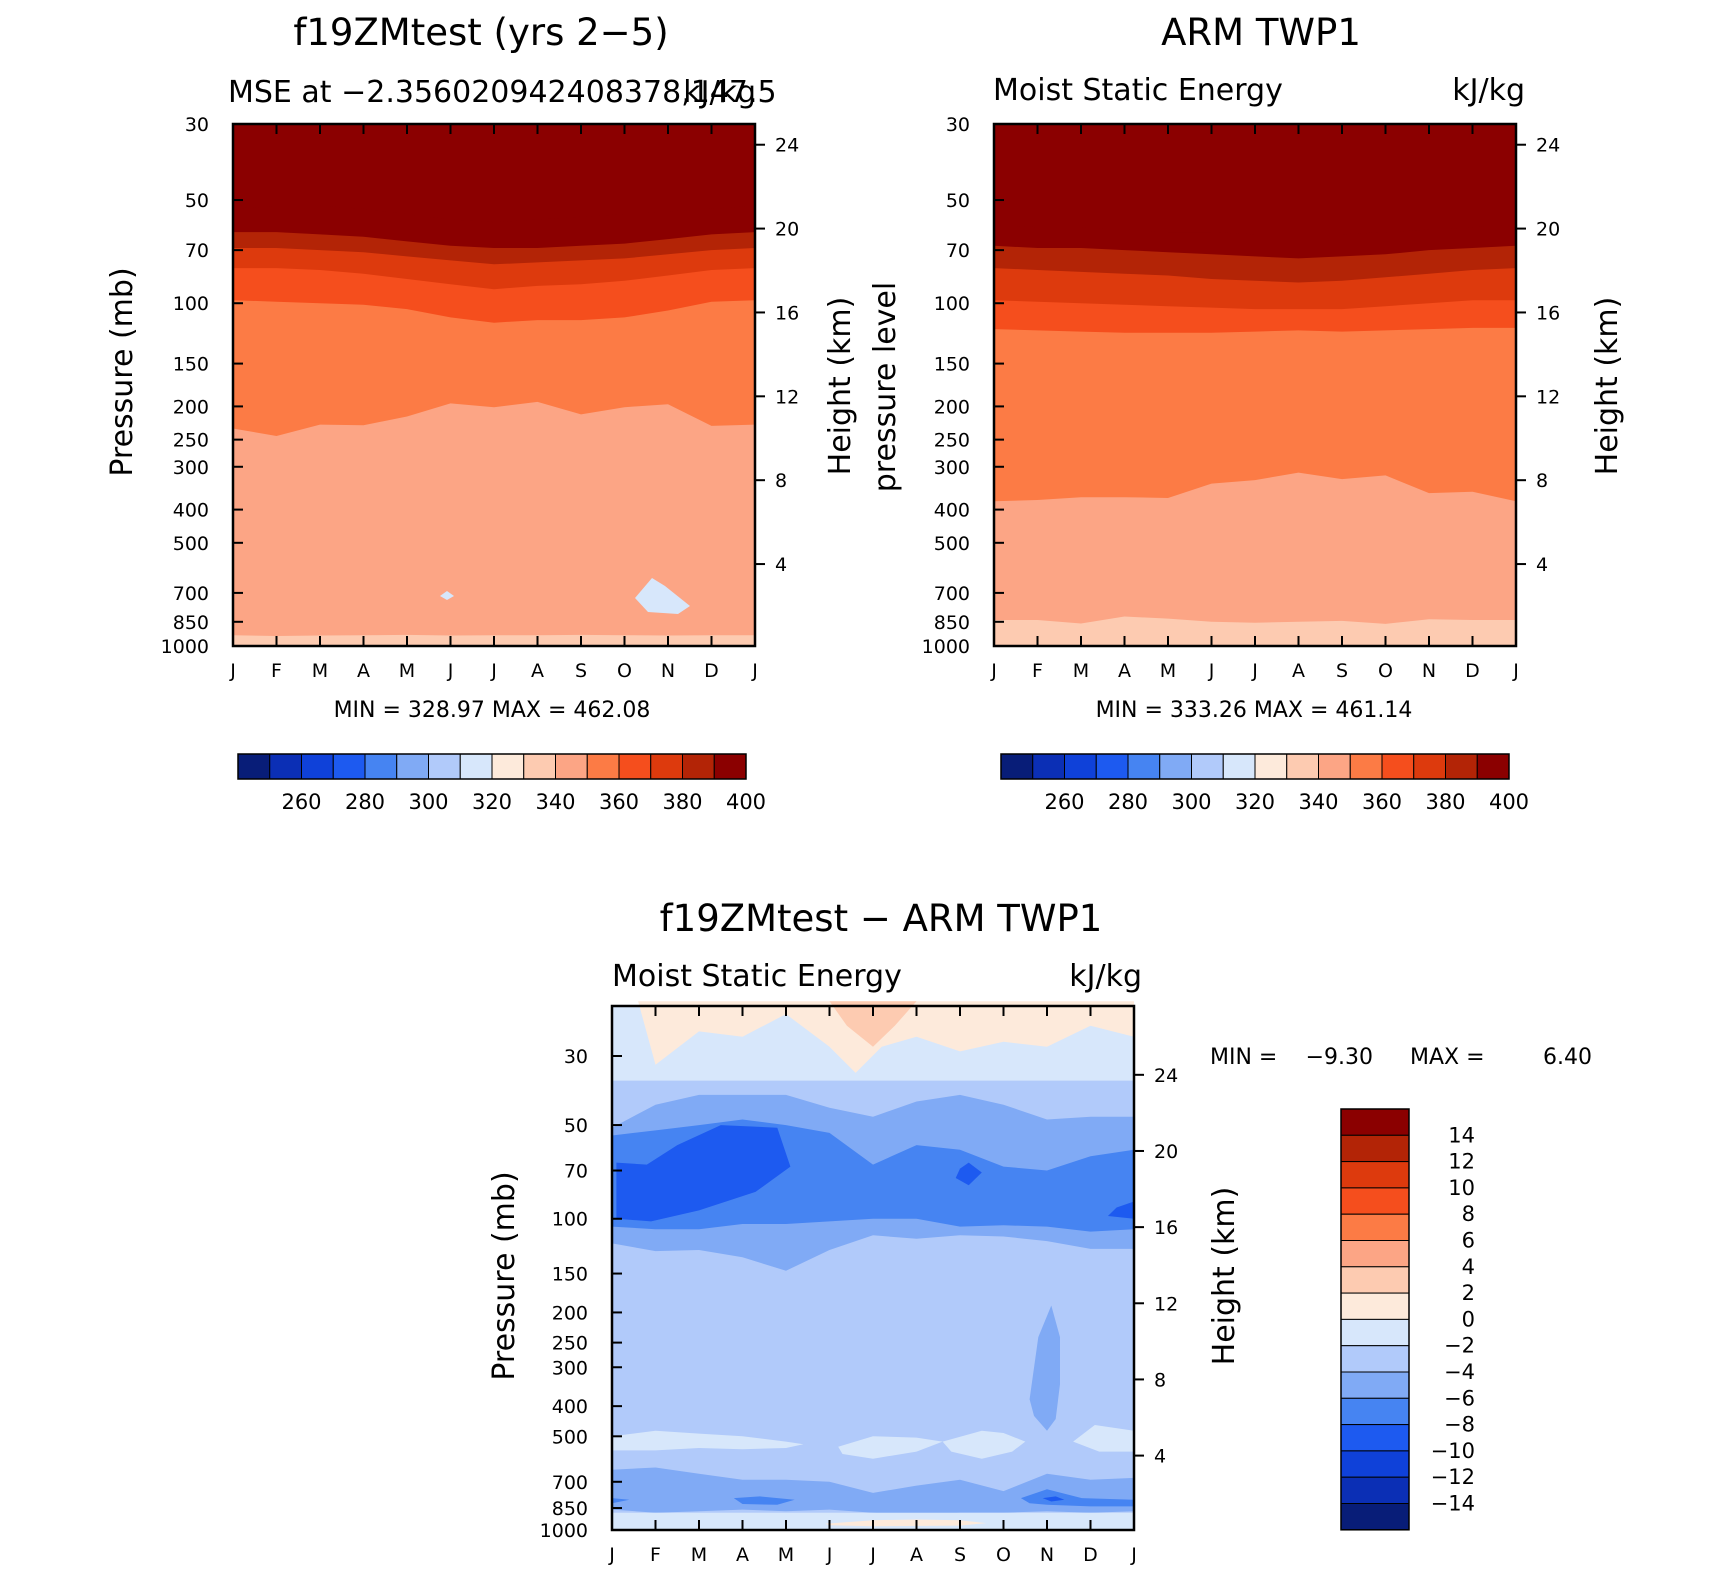 This screenshot has width=1710, height=1572. What do you see at coordinates (621, 1501) in the screenshot?
I see `panel-difference-lower-core-jan` at bounding box center [621, 1501].